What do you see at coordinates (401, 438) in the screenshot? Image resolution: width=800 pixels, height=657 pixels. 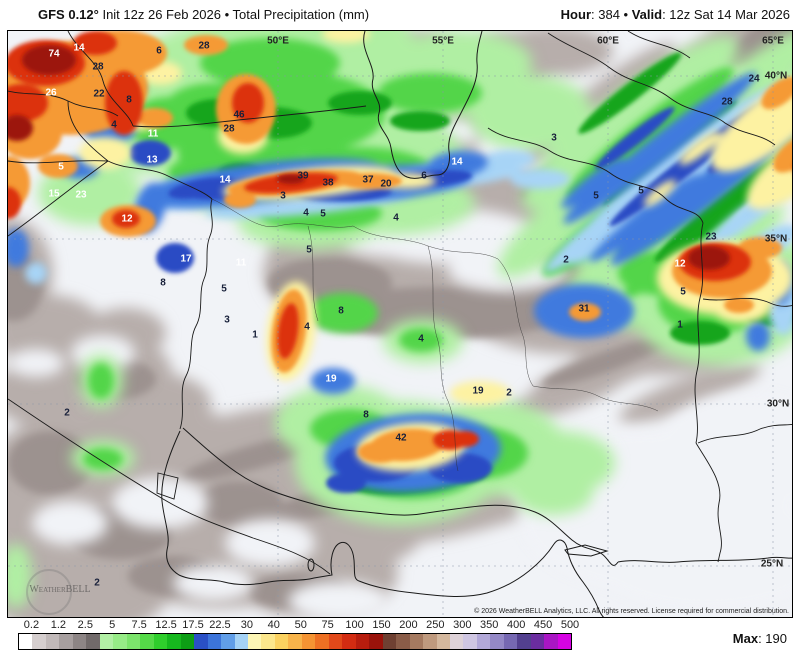 I see `precip-value-label: 42` at bounding box center [401, 438].